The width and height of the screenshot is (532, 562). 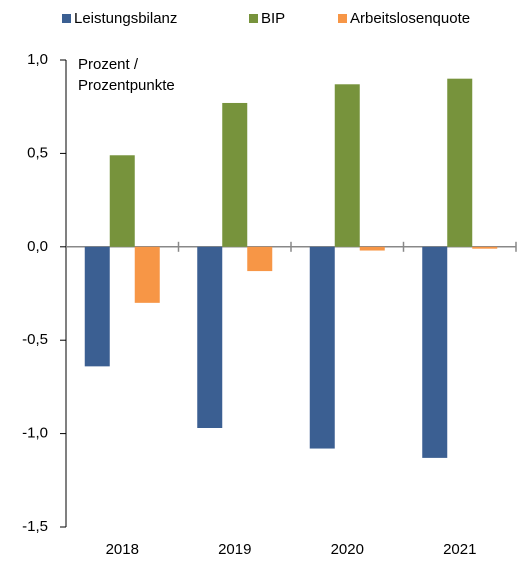 I want to click on x-tick-label: 2020, so click(x=347, y=549).